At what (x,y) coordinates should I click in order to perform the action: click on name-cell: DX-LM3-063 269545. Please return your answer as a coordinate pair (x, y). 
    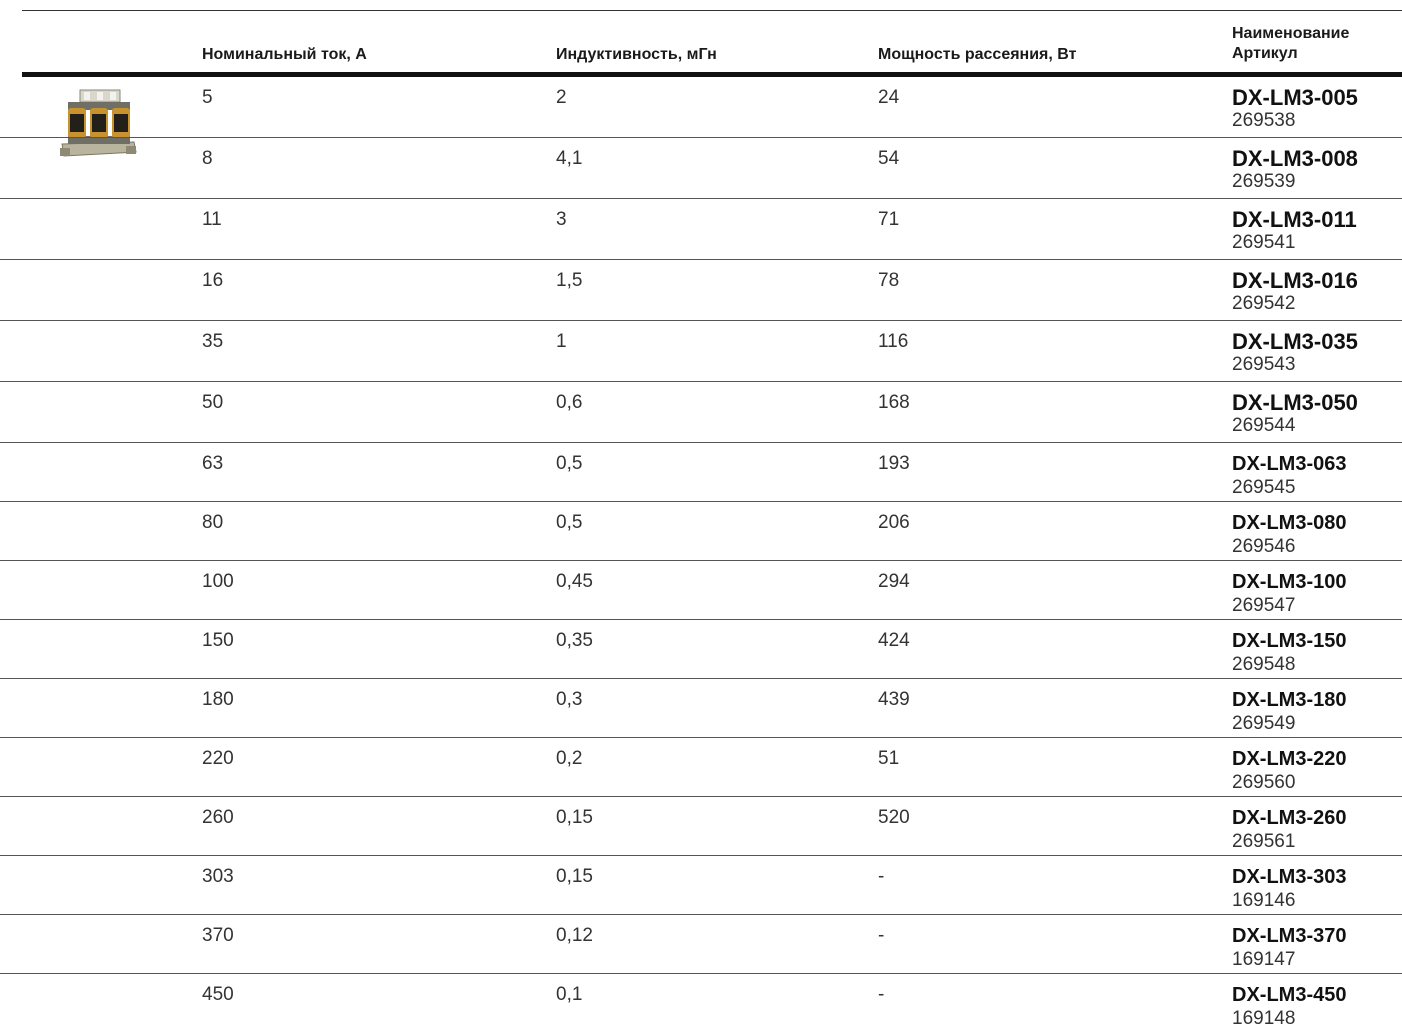
    Looking at the image, I should click on (1289, 475).